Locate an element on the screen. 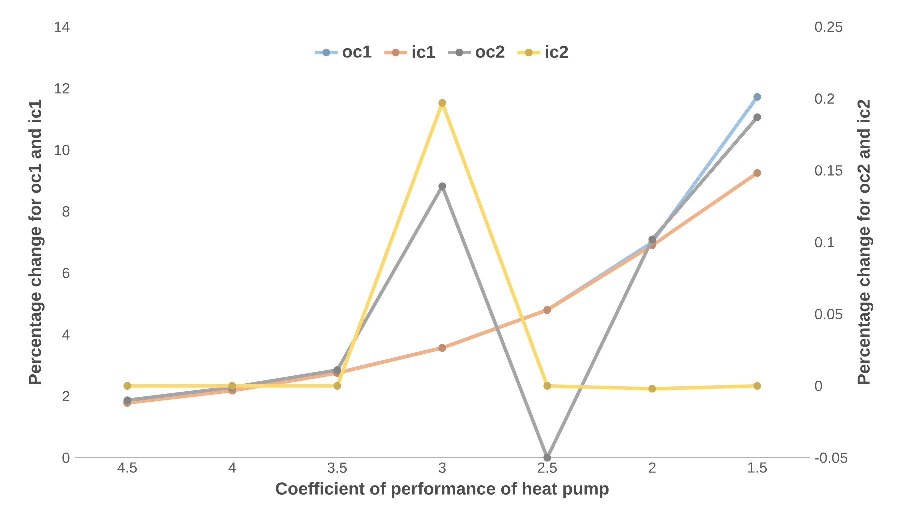 This screenshot has width=903, height=527. x-axis-title: Coefficient of performance of heat pump is located at coordinates (442, 490).